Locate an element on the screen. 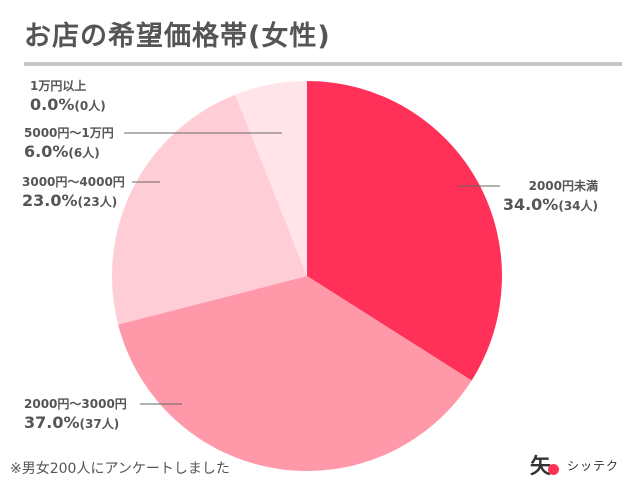  logo: 矢 シッテク is located at coordinates (580, 465).